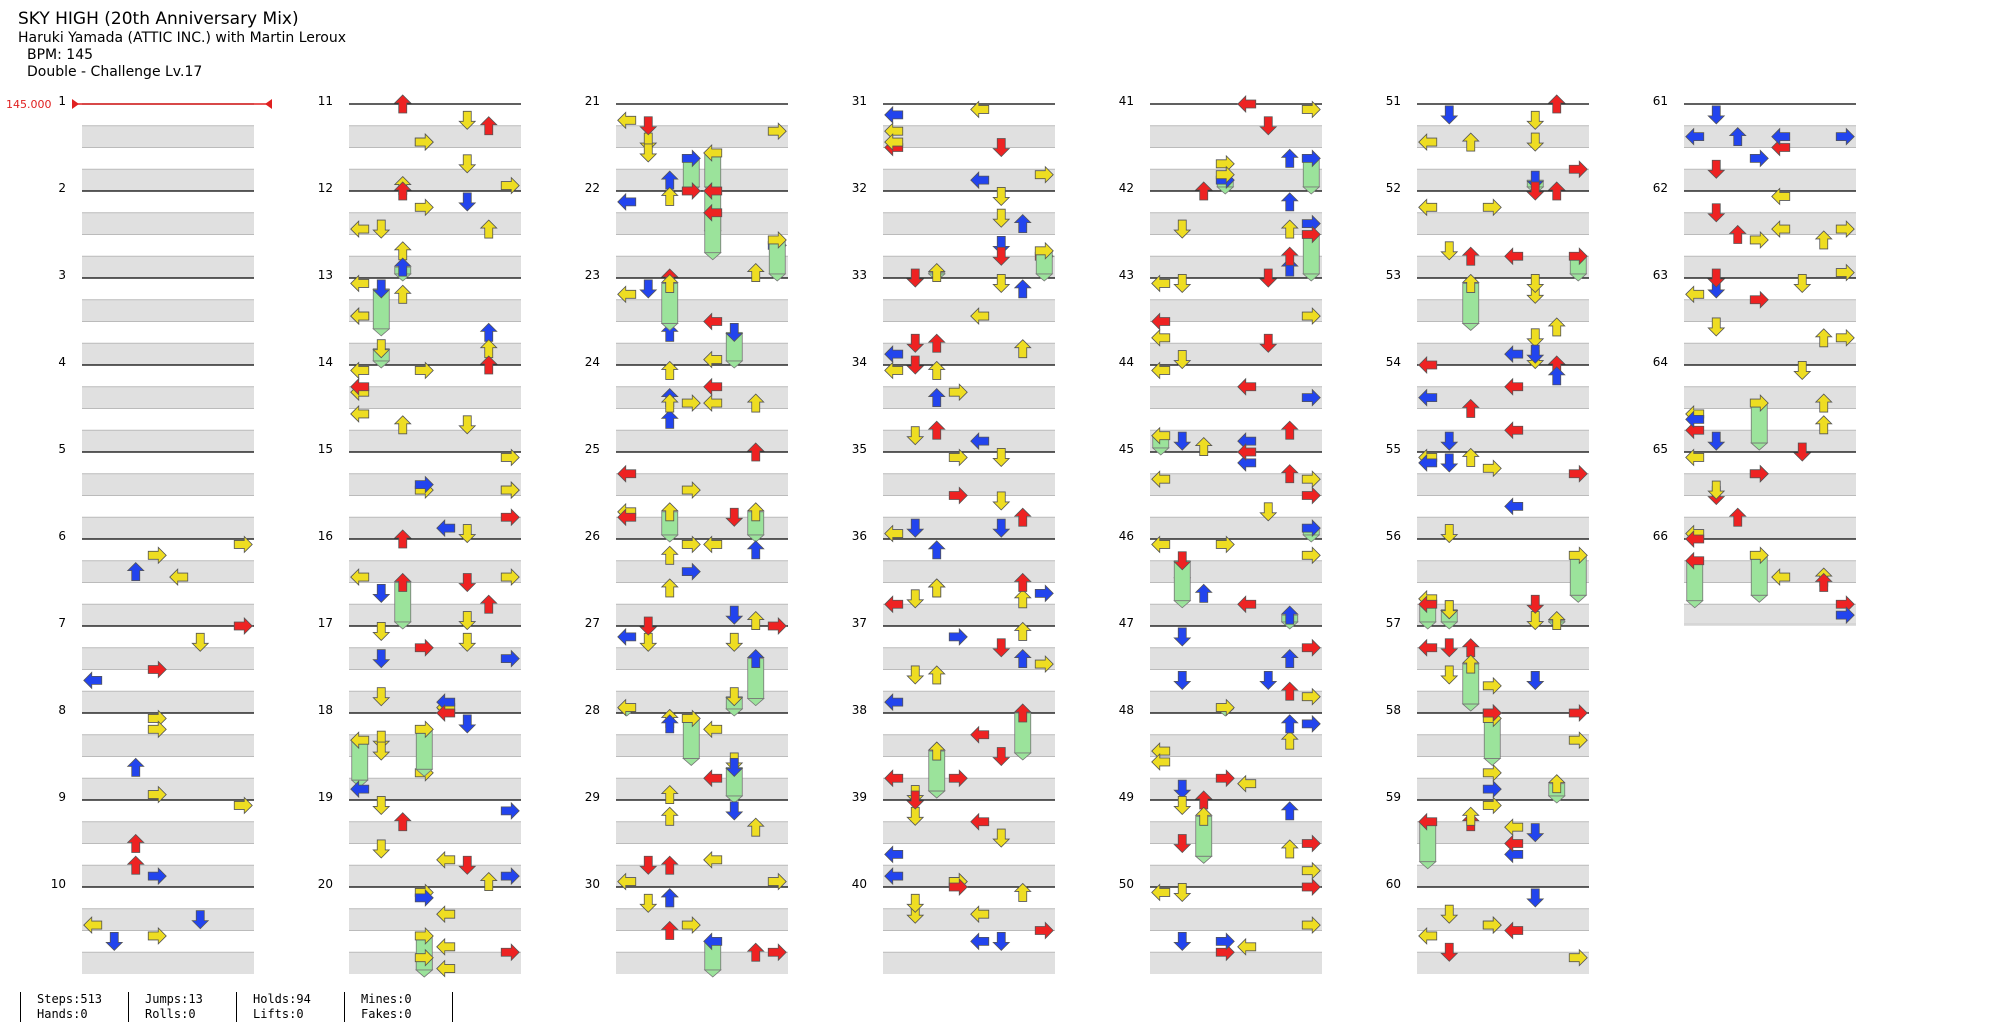  Describe the element at coordinates (60, 55) in the screenshot. I see `song-bpm: BPM: 145` at that location.